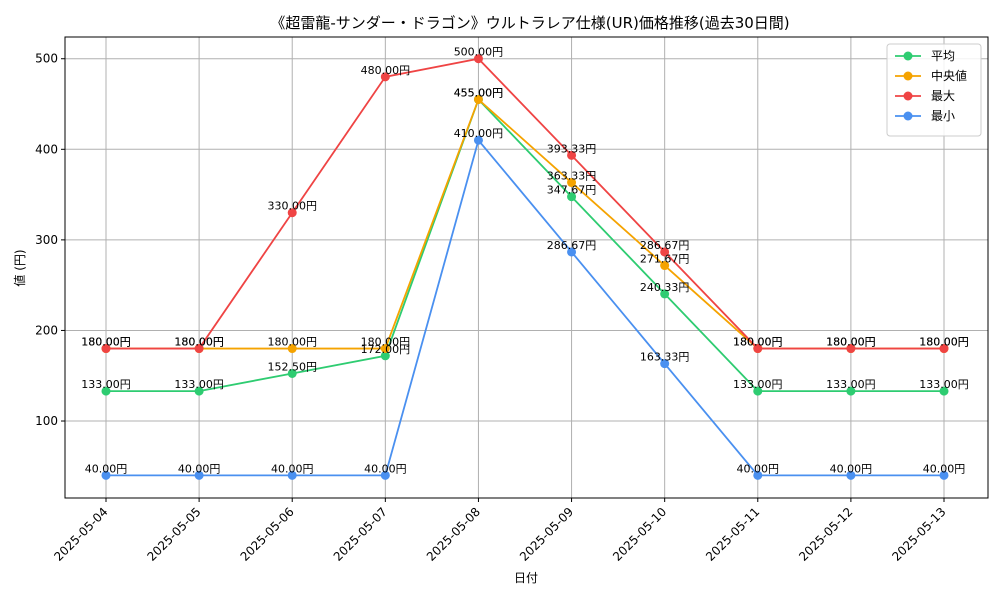  What do you see at coordinates (46, 149) in the screenshot?
I see `y-tick-label: 400` at bounding box center [46, 149].